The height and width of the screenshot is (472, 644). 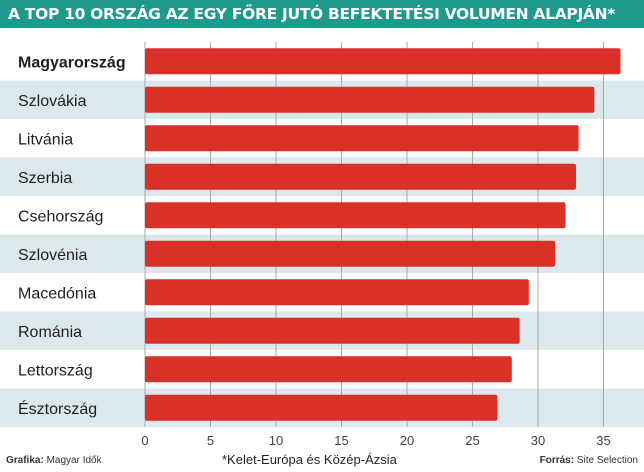 What do you see at coordinates (57, 293) in the screenshot?
I see `category-label: Macedónia` at bounding box center [57, 293].